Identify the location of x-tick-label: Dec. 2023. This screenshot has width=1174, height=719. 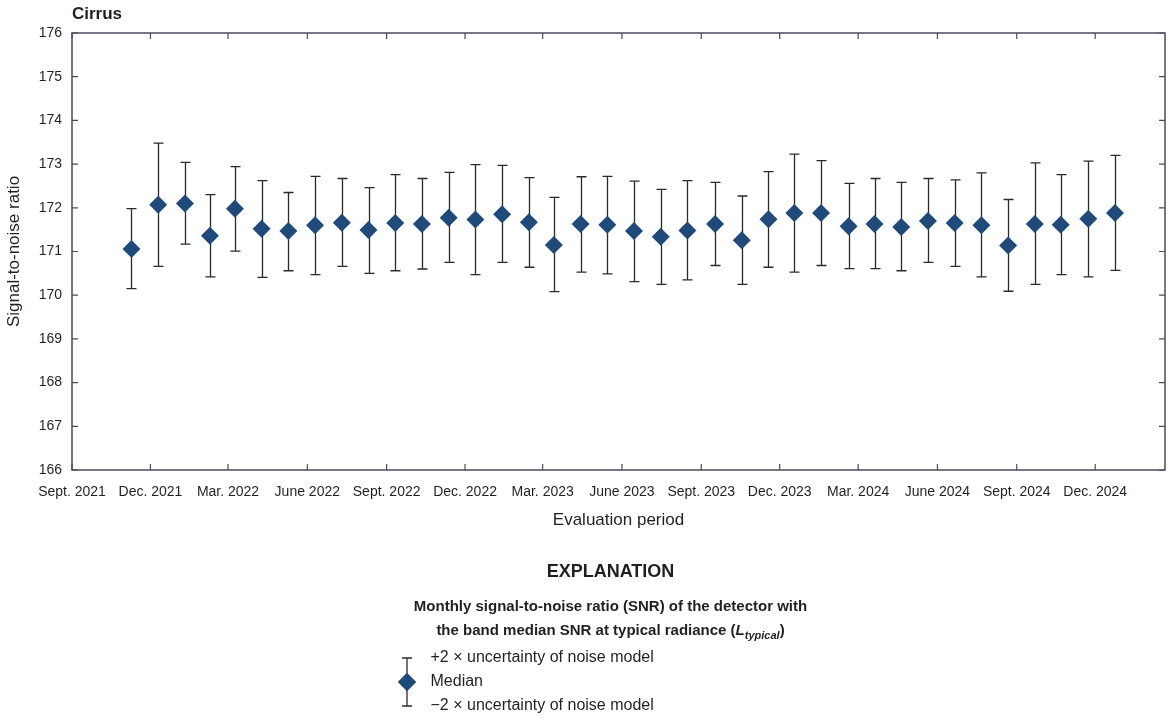
(779, 491).